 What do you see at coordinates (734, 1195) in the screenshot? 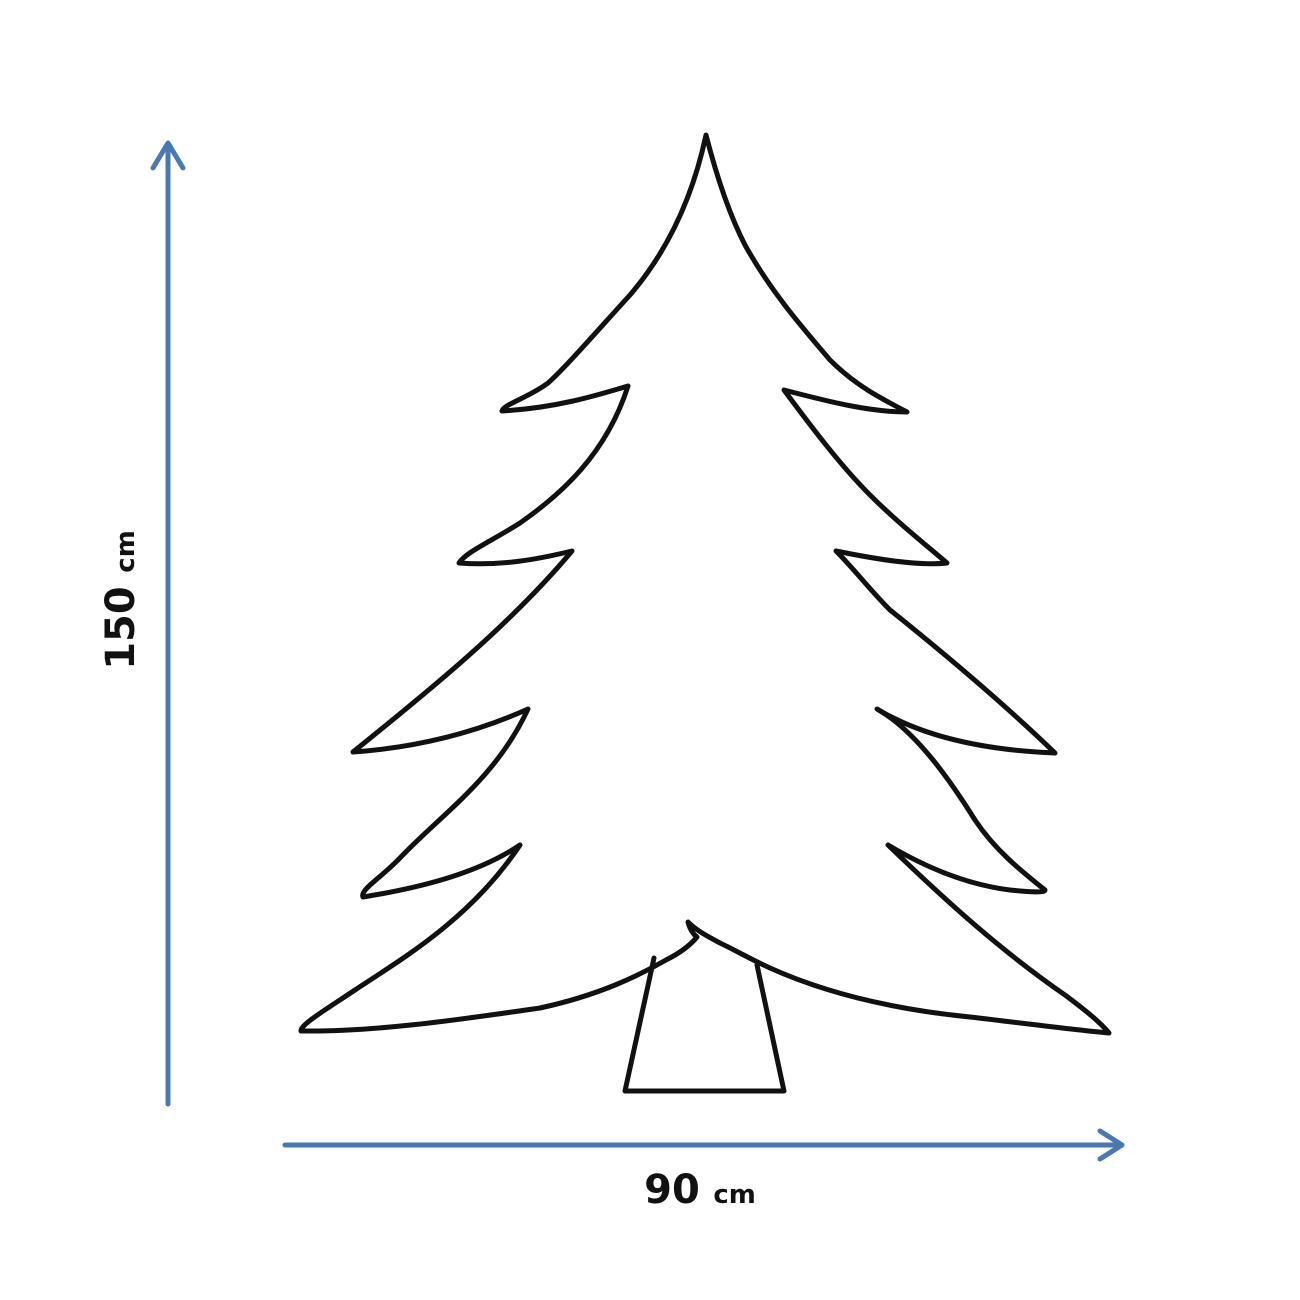
I see `width-unit: cm` at bounding box center [734, 1195].